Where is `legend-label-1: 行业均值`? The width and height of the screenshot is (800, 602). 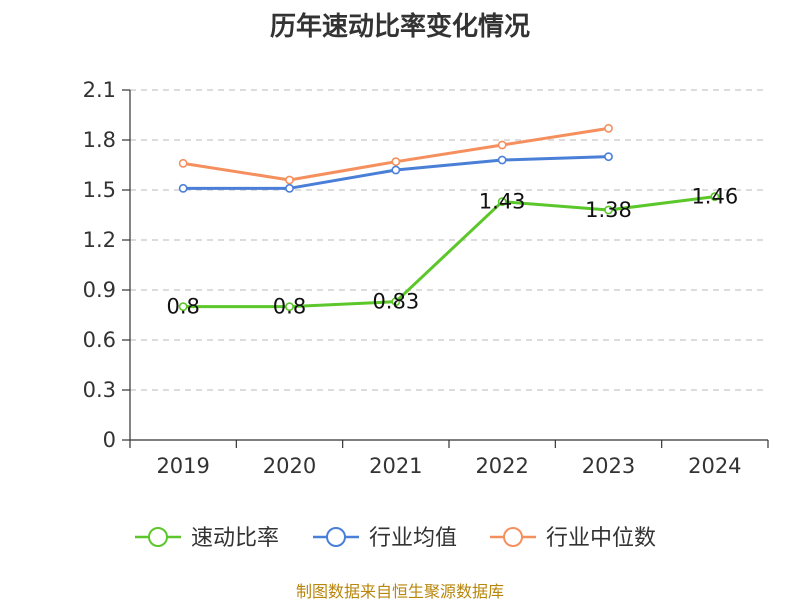
legend-label-1: 行业均值 is located at coordinates (413, 538).